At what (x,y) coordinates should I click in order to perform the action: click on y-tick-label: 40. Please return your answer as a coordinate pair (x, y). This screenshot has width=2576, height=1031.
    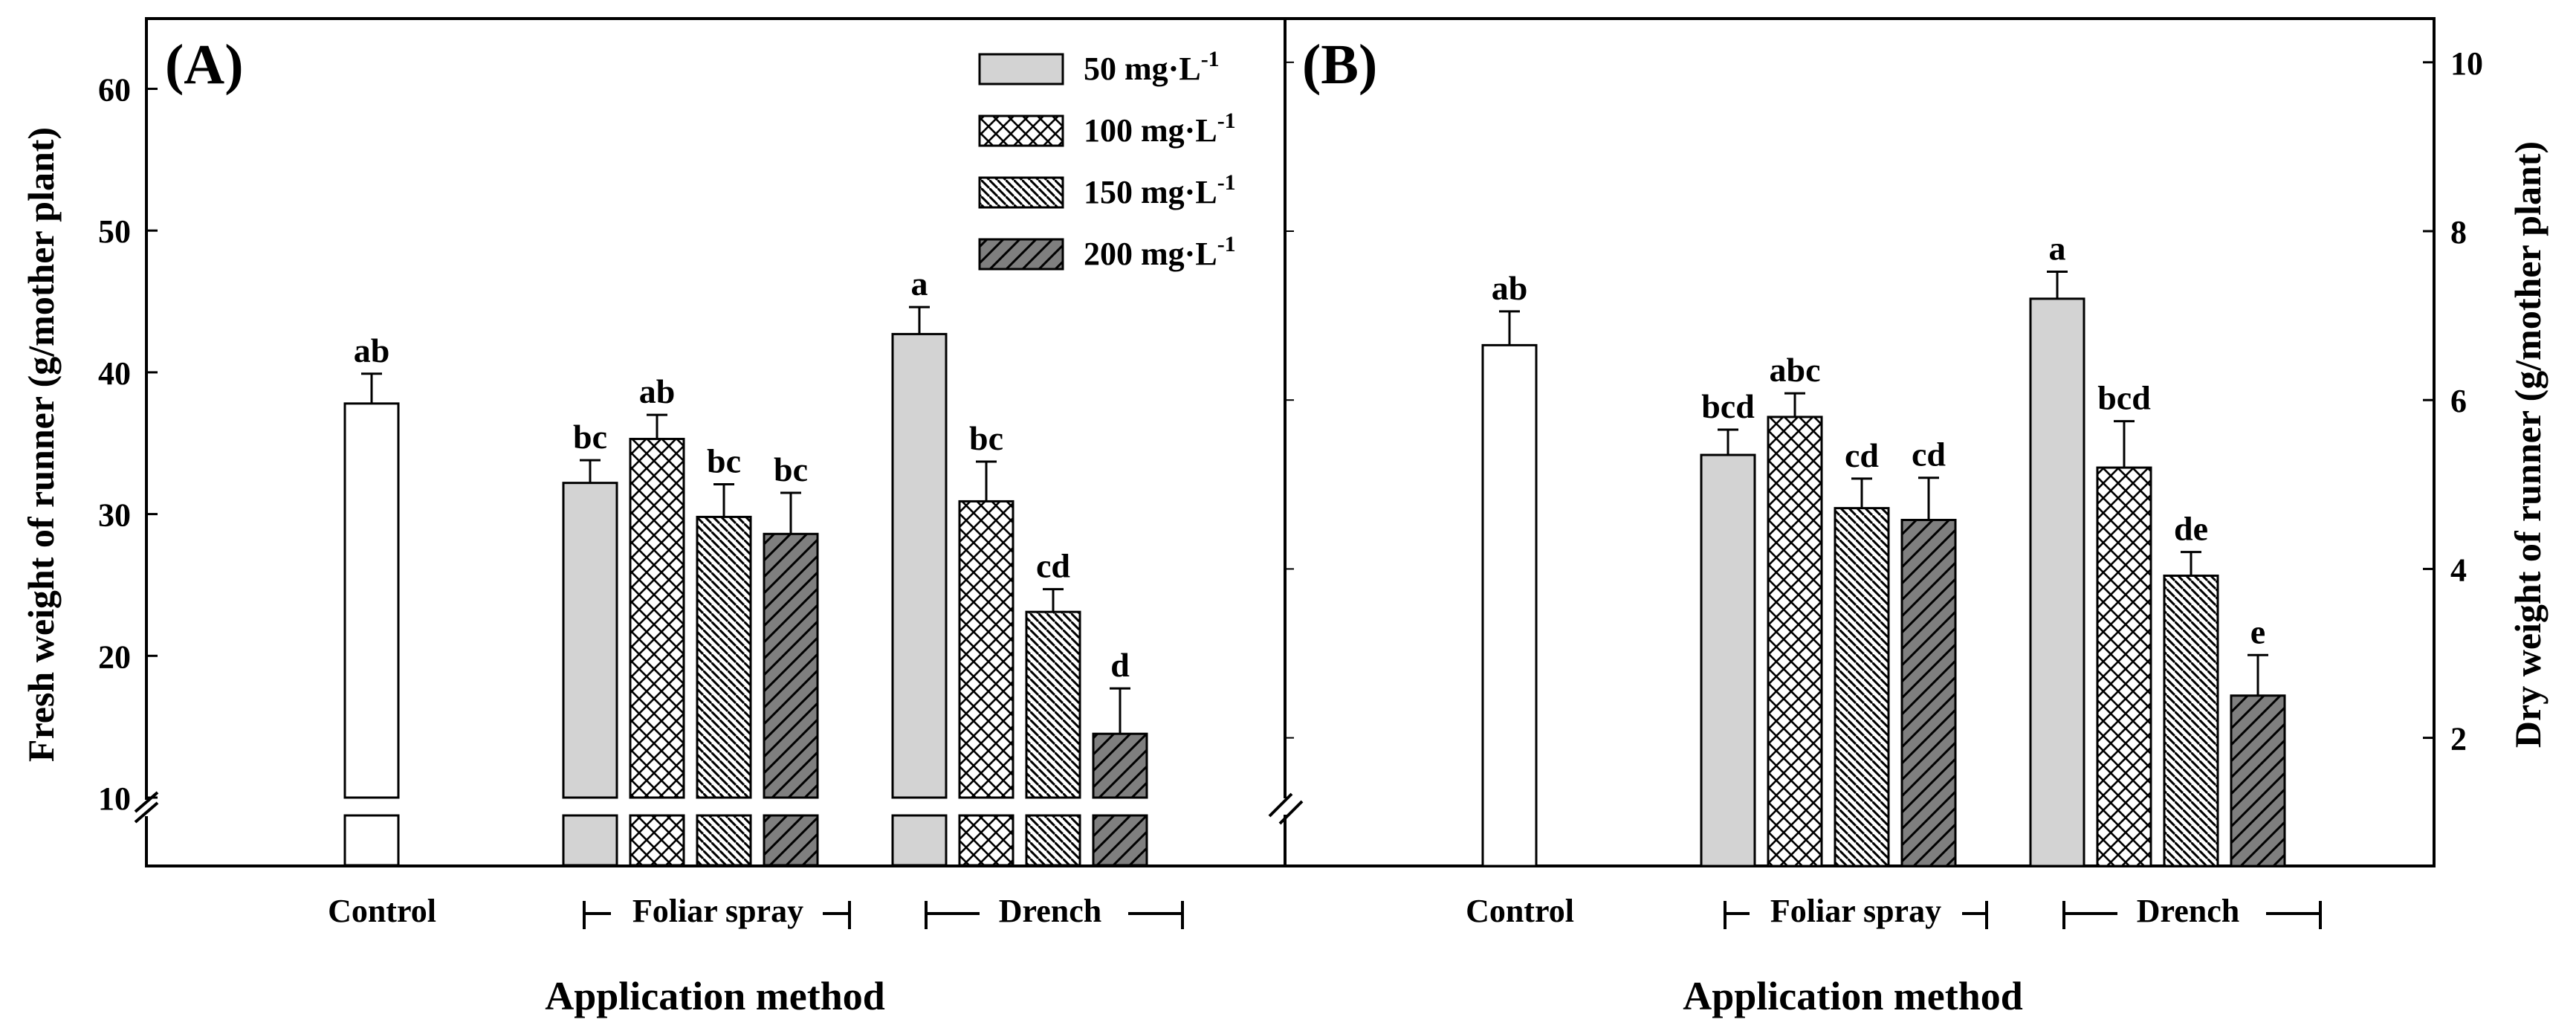
    Looking at the image, I should click on (114, 373).